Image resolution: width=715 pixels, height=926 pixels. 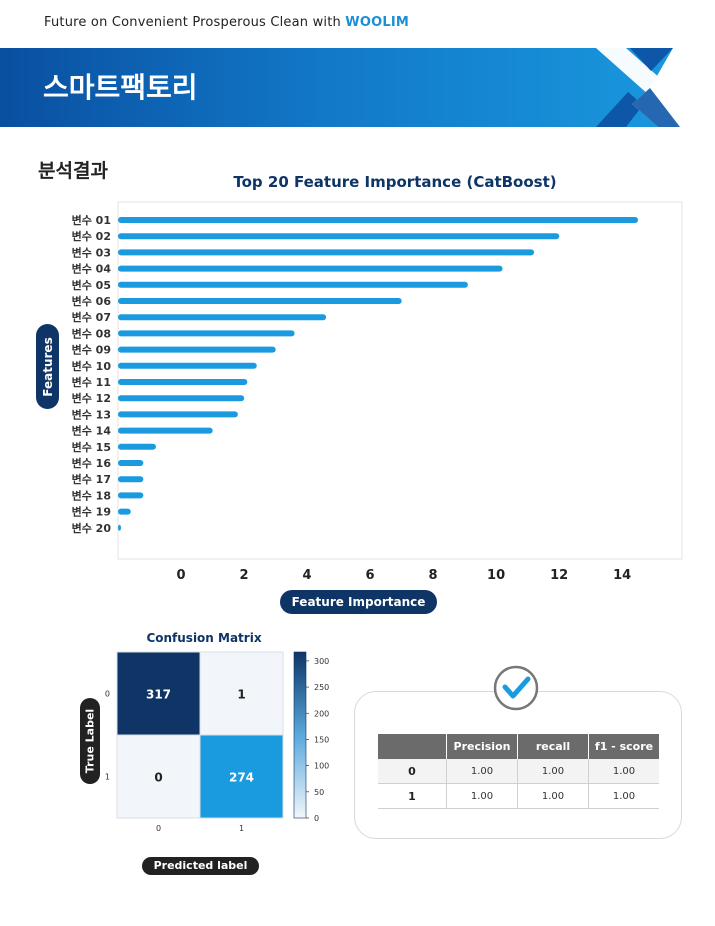 I want to click on precision-cell: 1.00, so click(x=482, y=771).